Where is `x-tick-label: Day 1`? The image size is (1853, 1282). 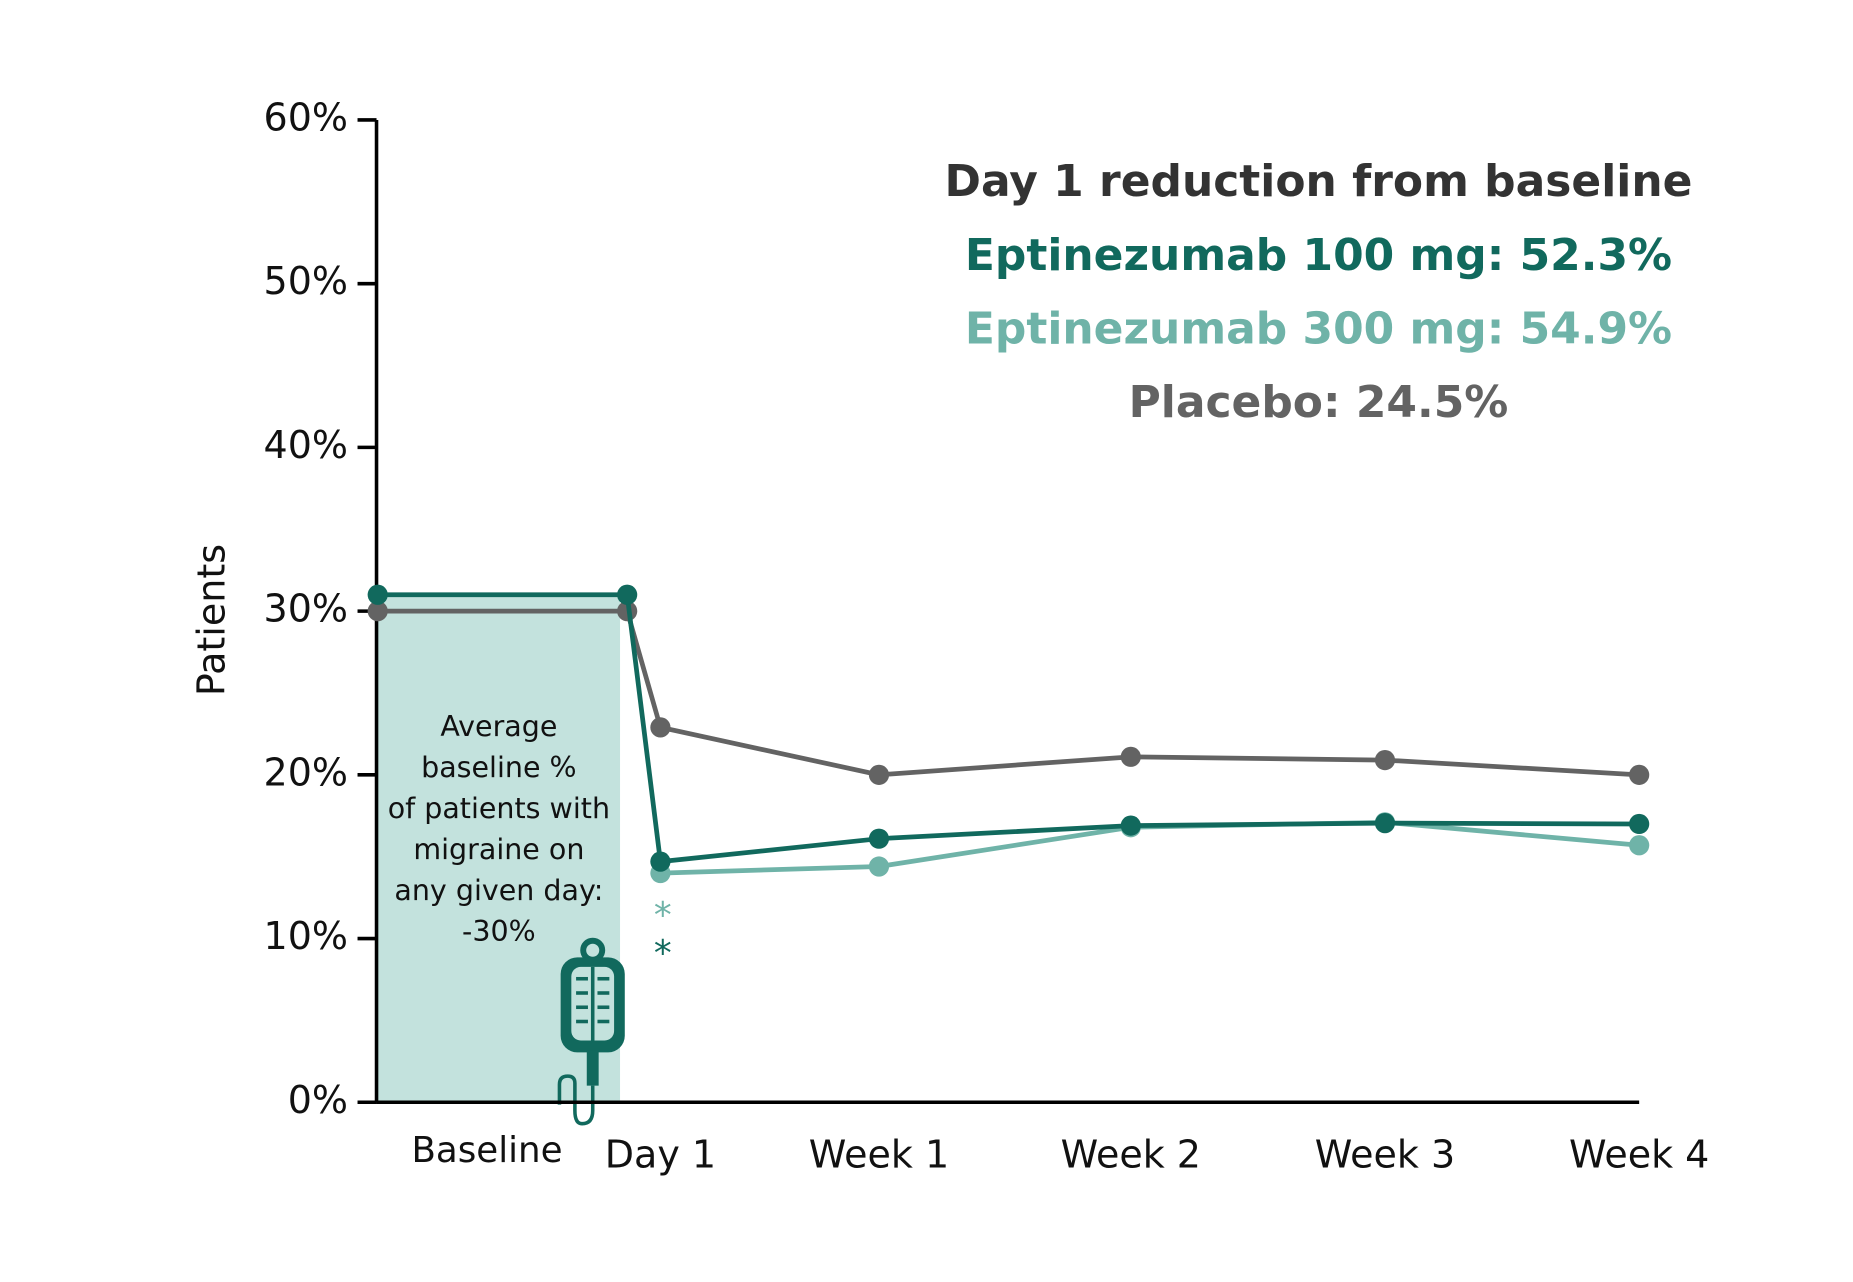 x-tick-label: Day 1 is located at coordinates (660, 1154).